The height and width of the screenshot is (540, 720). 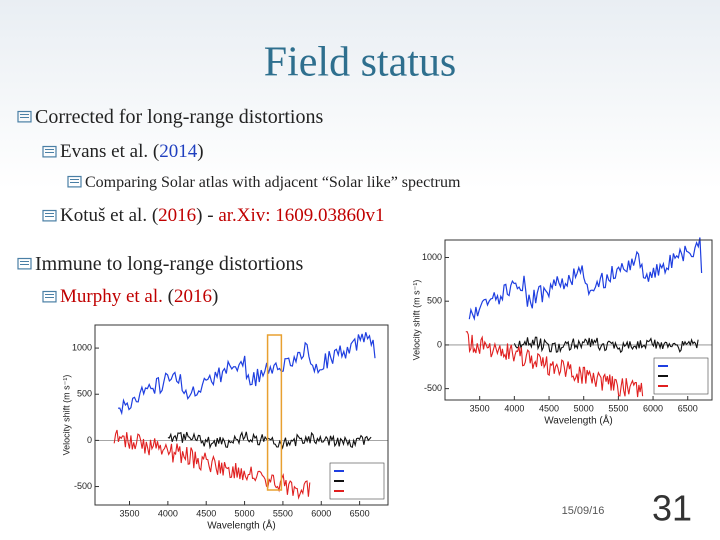 I want to click on text-run: Immune to long-range distortions, so click(x=169, y=264).